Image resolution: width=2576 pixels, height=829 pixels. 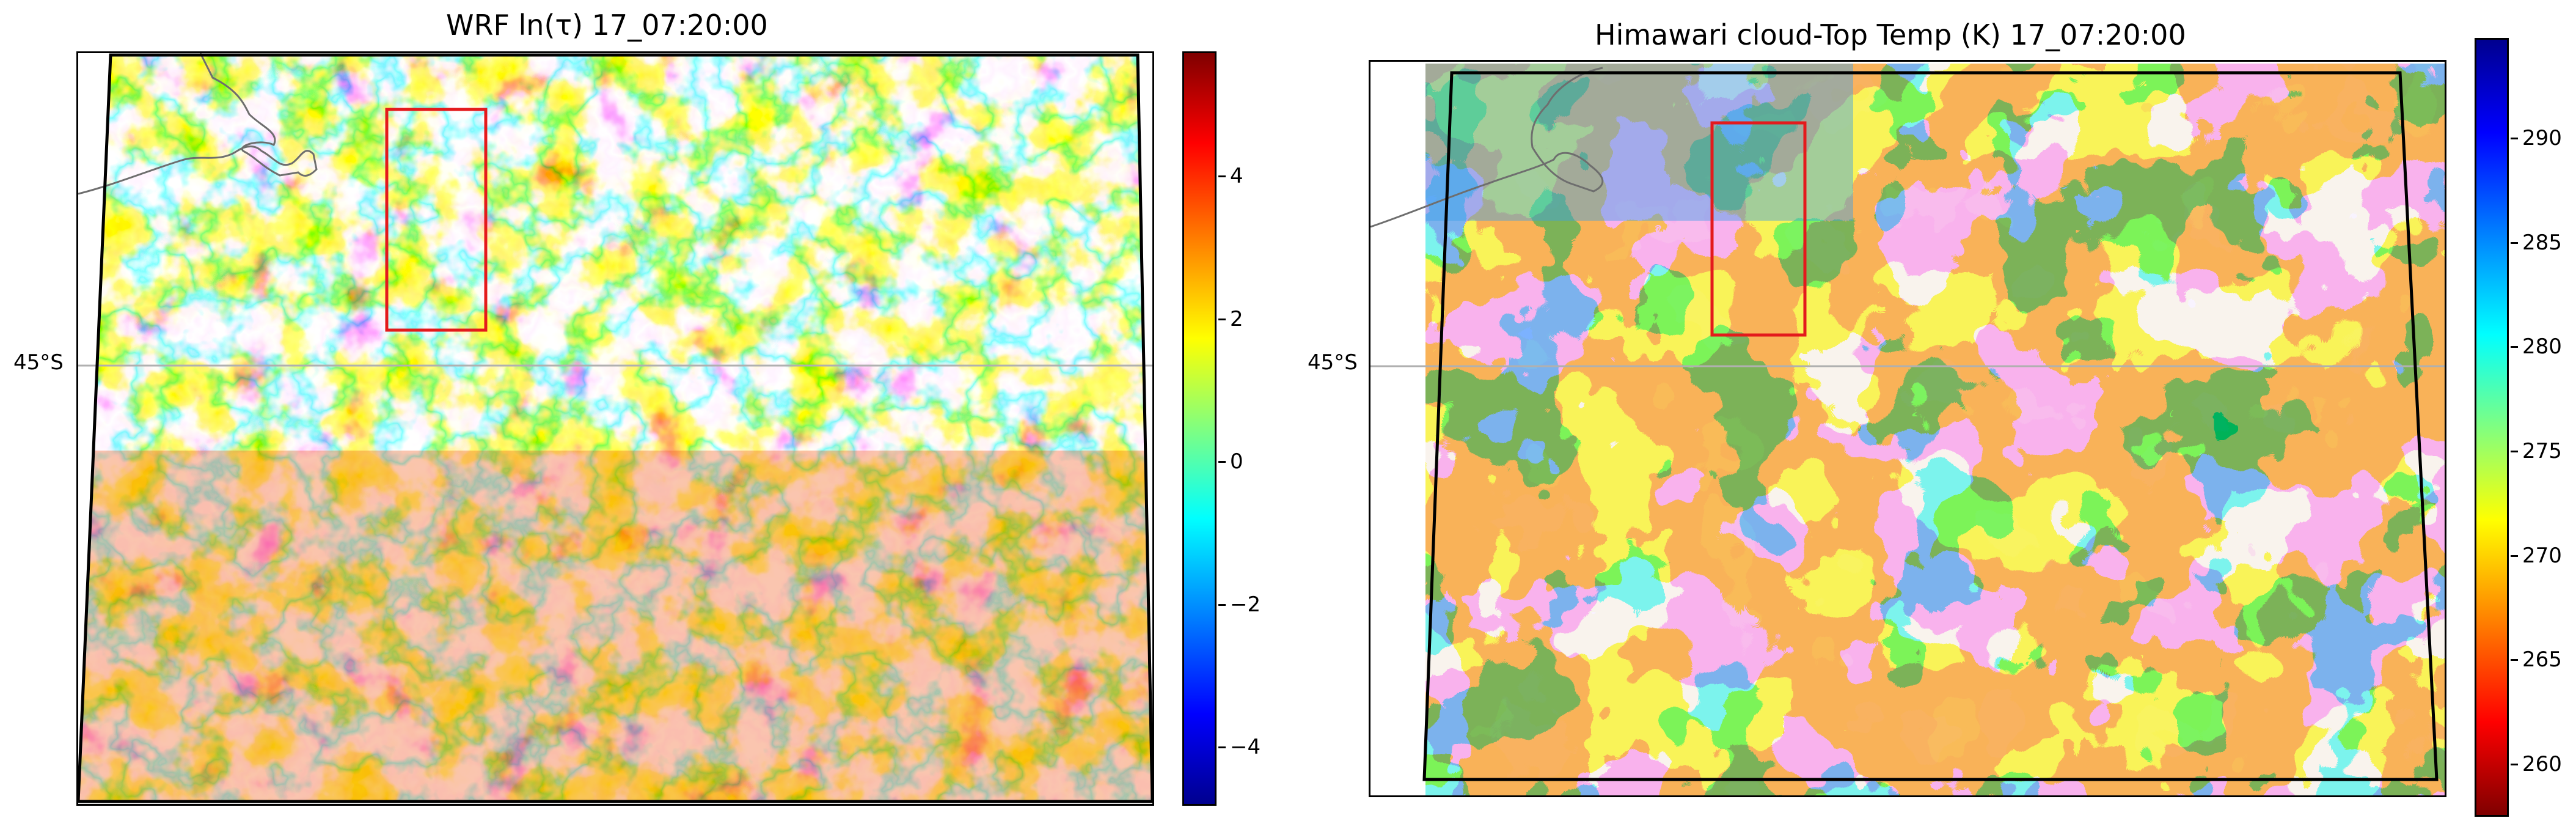 I want to click on right-coastline, so click(x=1487, y=147).